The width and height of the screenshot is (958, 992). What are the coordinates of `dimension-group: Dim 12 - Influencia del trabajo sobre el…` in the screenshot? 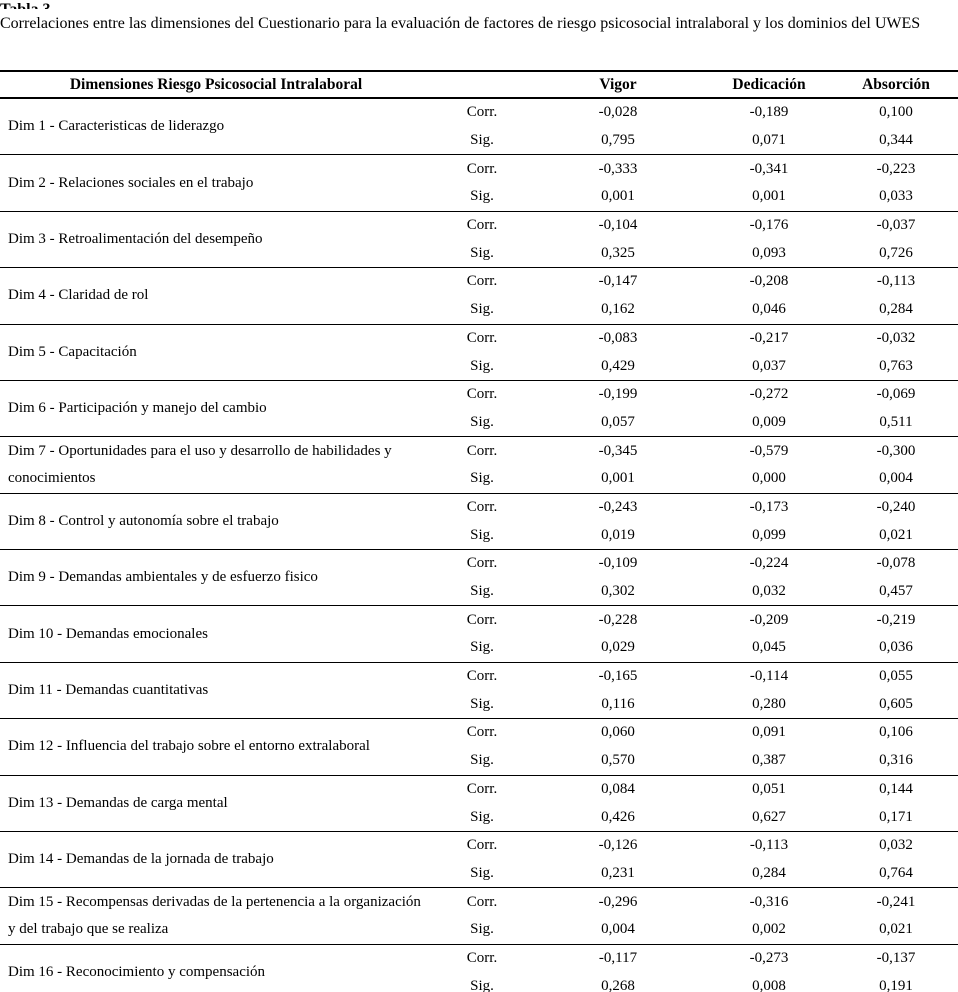 It's located at (479, 747).